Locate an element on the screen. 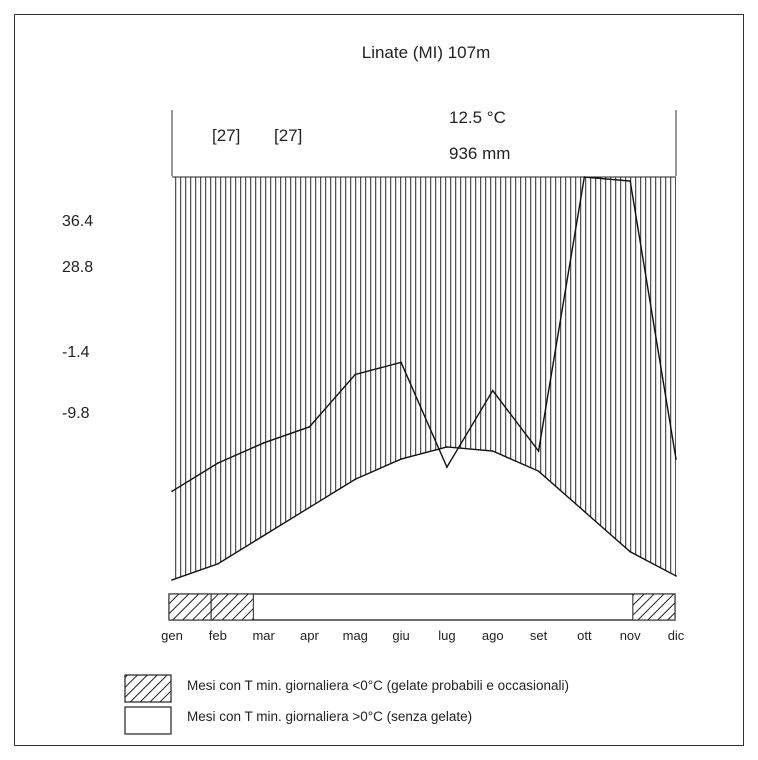 The image size is (758, 760). month-label: set is located at coordinates (539, 635).